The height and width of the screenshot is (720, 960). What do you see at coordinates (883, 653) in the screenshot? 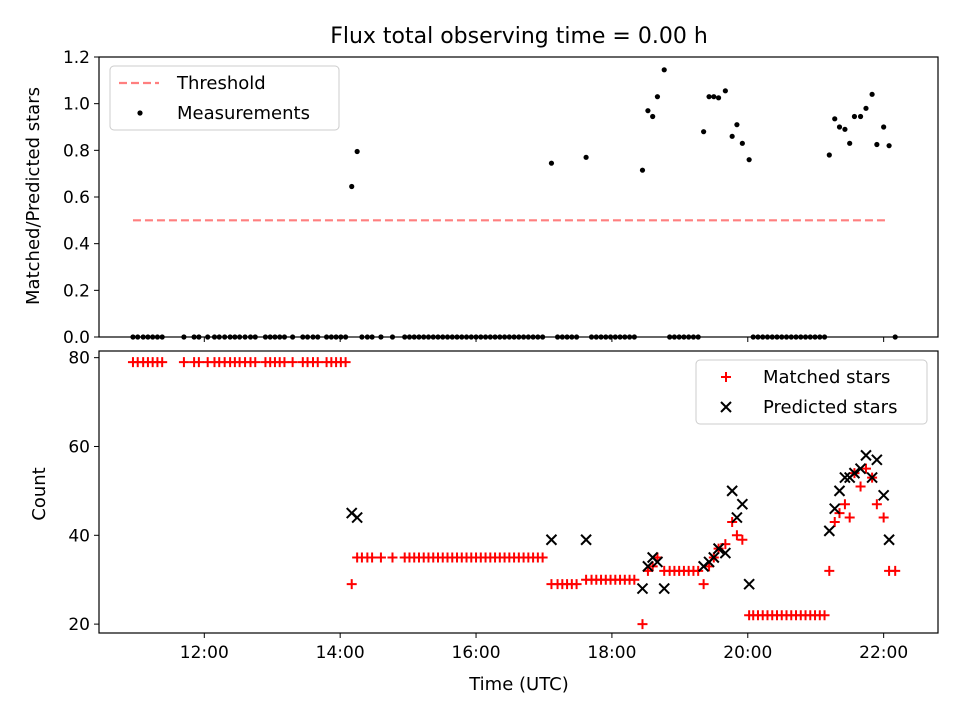
I see `x-tick-label: 22:00` at bounding box center [883, 653].